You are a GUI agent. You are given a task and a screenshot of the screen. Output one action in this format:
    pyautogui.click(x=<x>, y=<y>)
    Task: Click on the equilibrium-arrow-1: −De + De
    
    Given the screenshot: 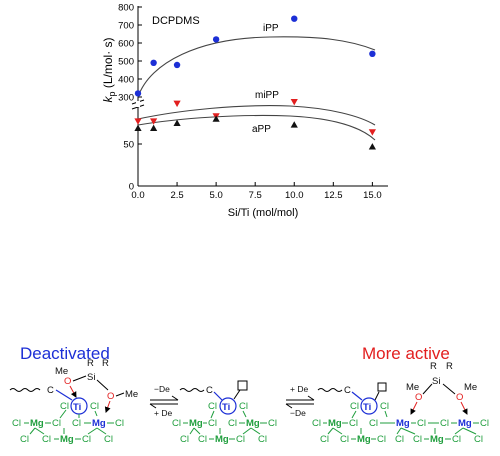 What is the action you would take?
    pyautogui.click(x=164, y=401)
    